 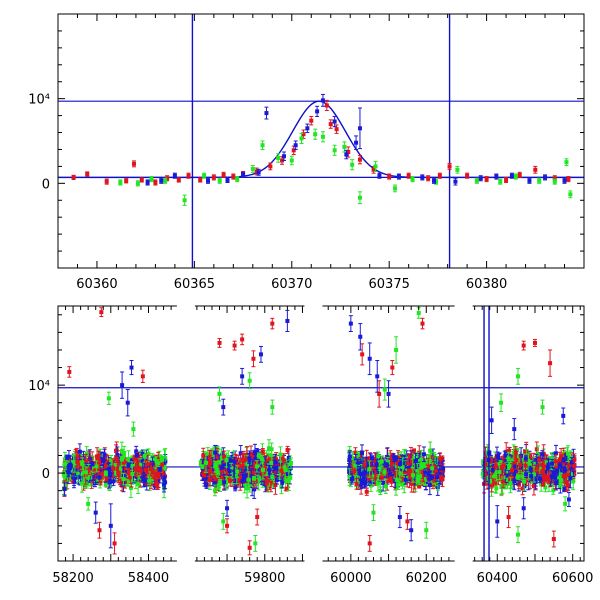 I want to click on top-y-tick-label: 10⁴, so click(x=39, y=100).